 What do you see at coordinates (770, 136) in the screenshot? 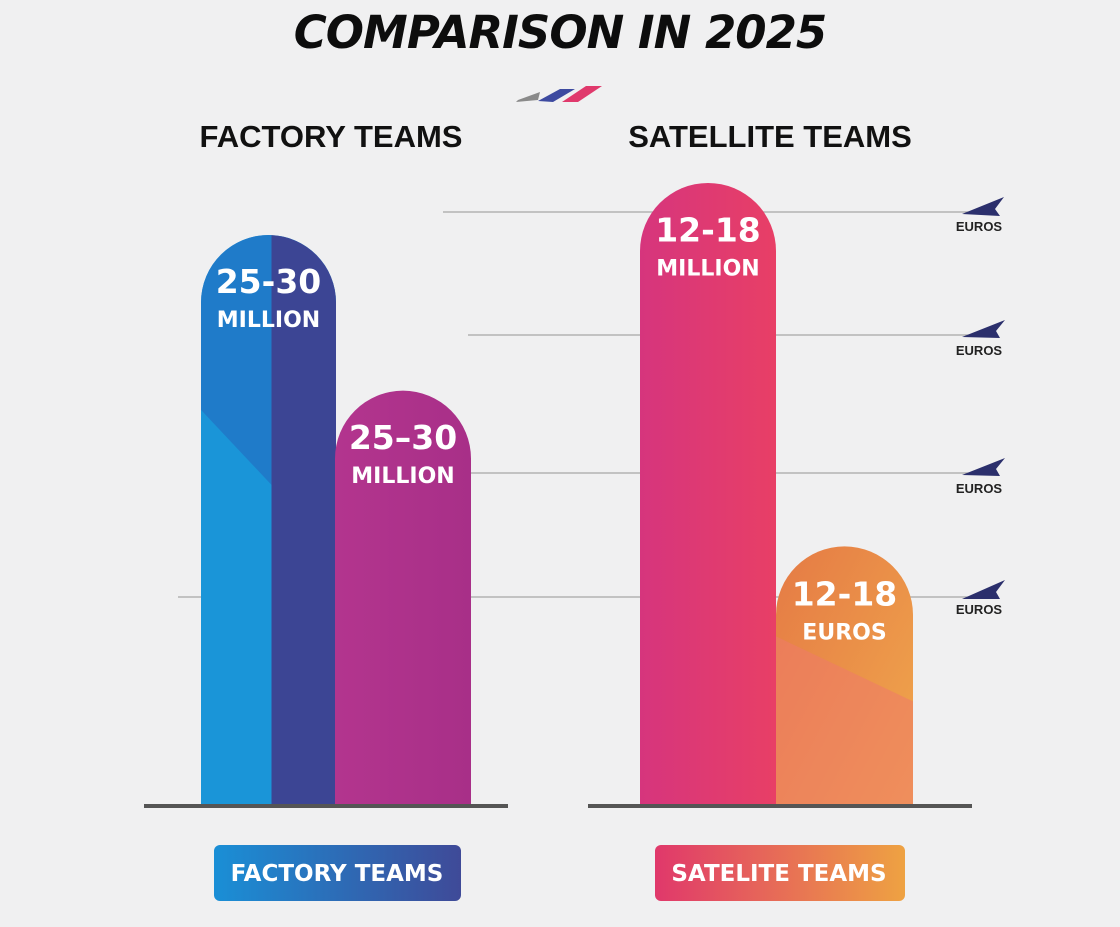
I see `group-title-satellite: SATELLITE TEAMS` at bounding box center [770, 136].